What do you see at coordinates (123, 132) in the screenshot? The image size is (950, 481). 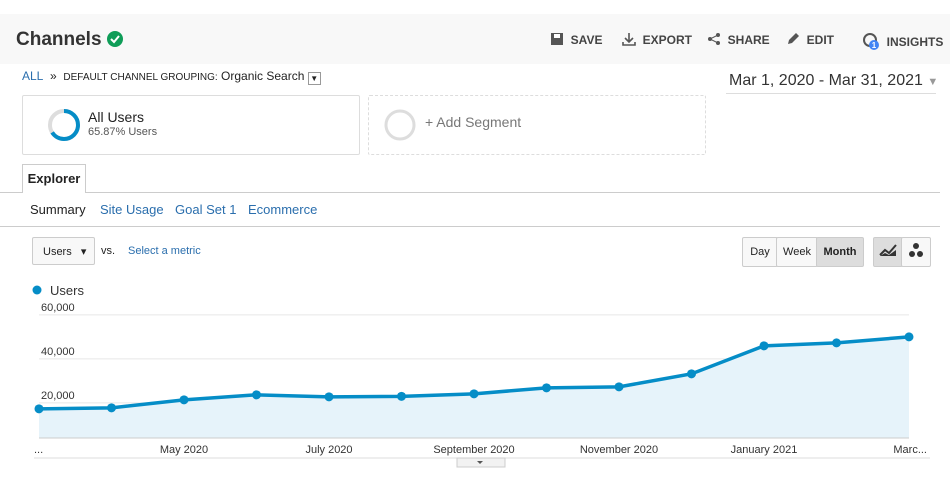 I see `segment-detail: 65.87% Users` at bounding box center [123, 132].